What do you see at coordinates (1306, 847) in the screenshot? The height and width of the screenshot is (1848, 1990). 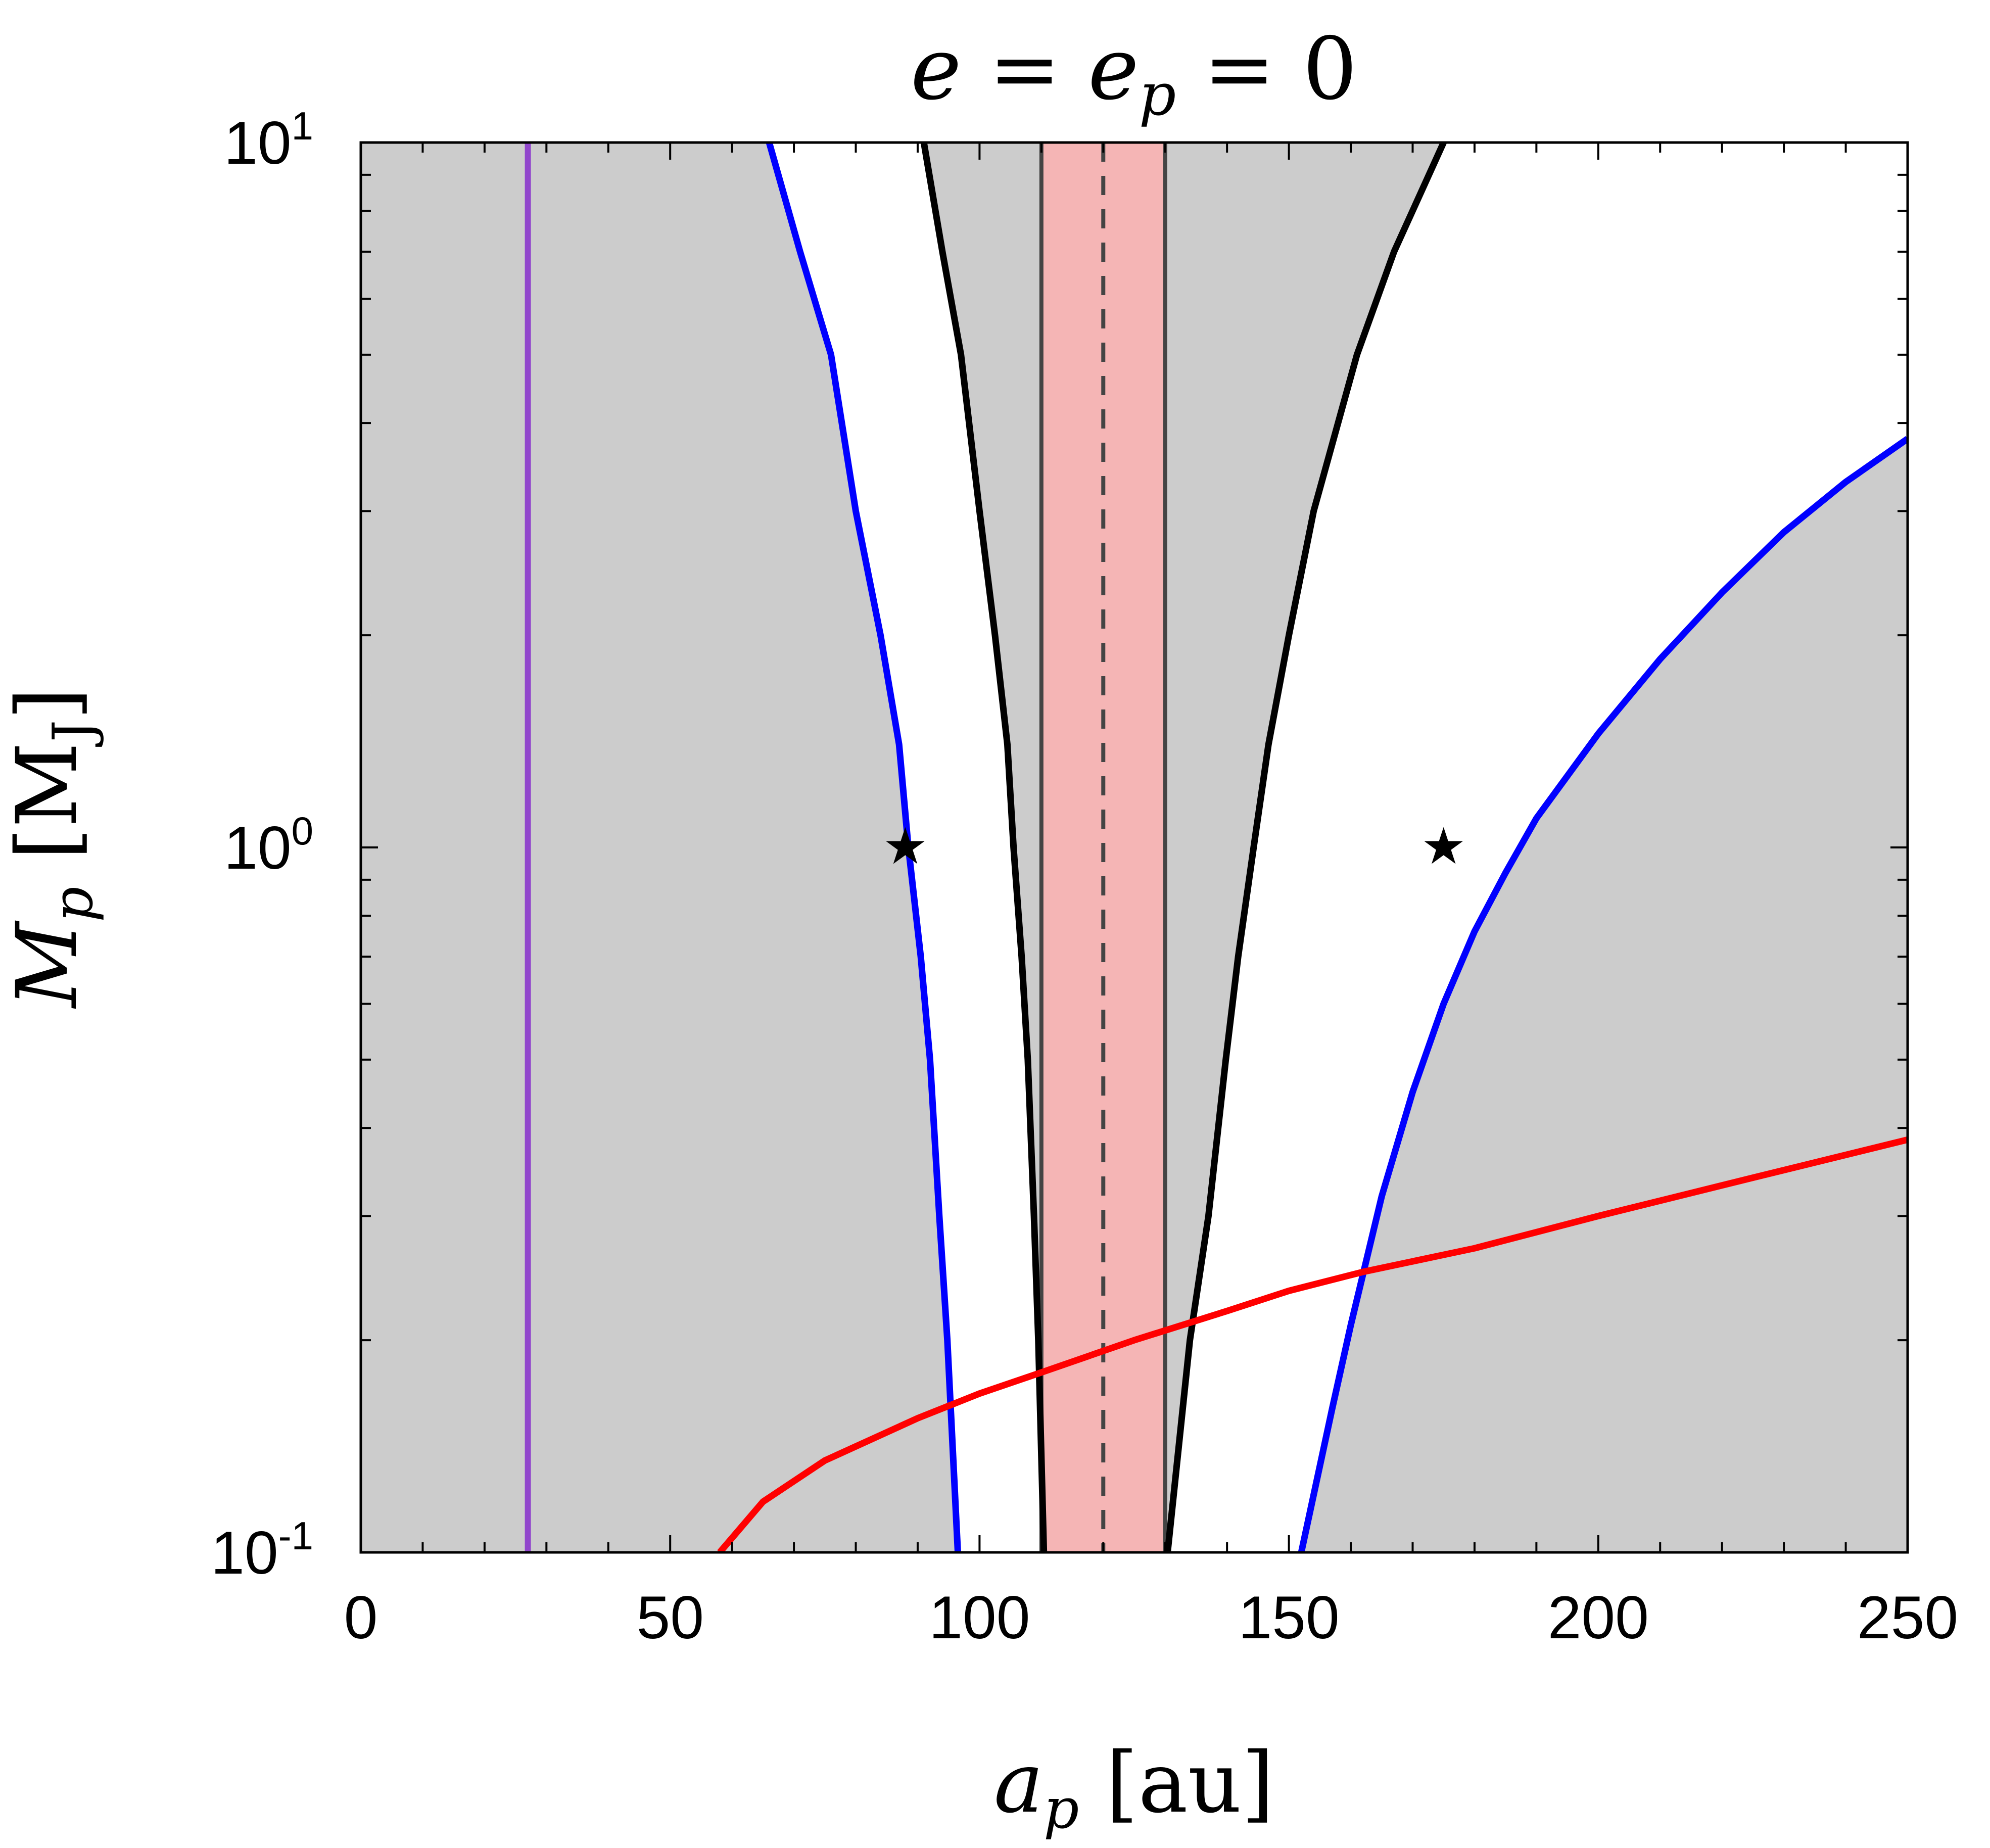 I see `black-outer` at bounding box center [1306, 847].